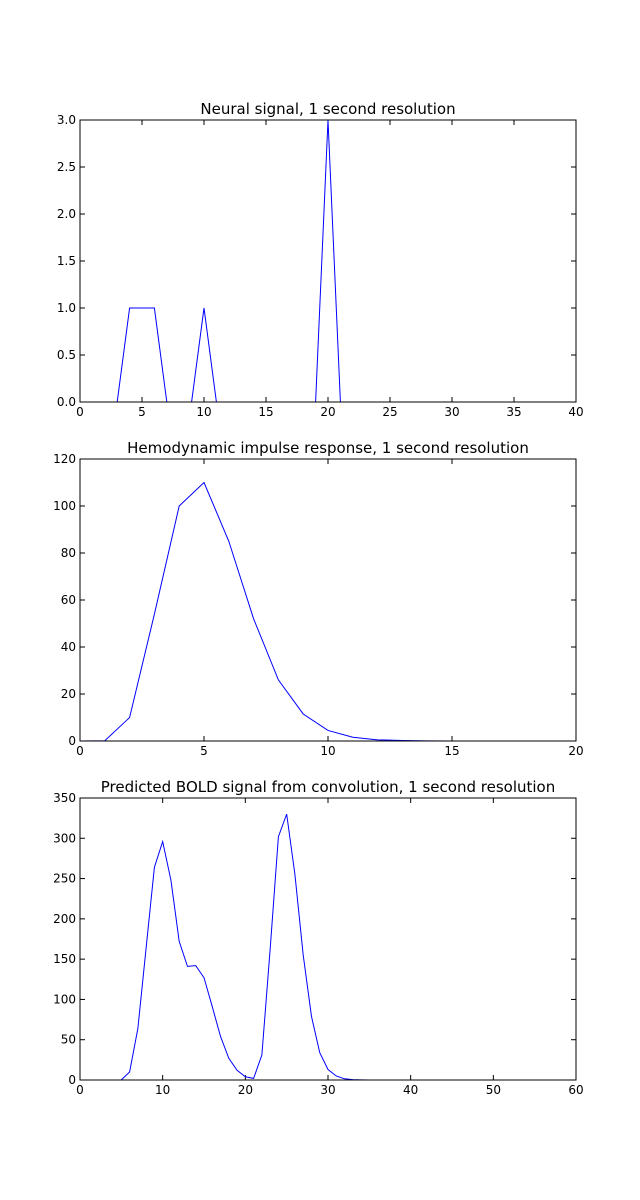  I want to click on y-tick-label: 350, so click(64, 798).